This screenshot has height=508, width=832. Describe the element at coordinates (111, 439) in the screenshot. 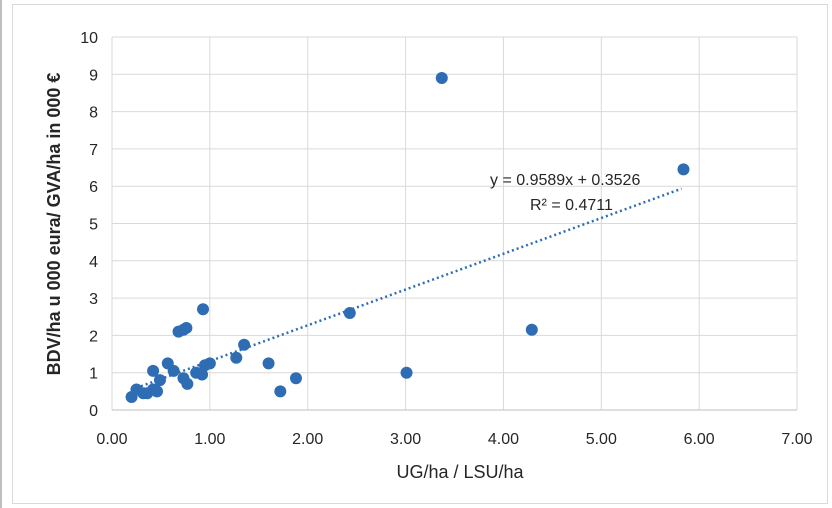

I see `x-tick-label: 0.00` at that location.